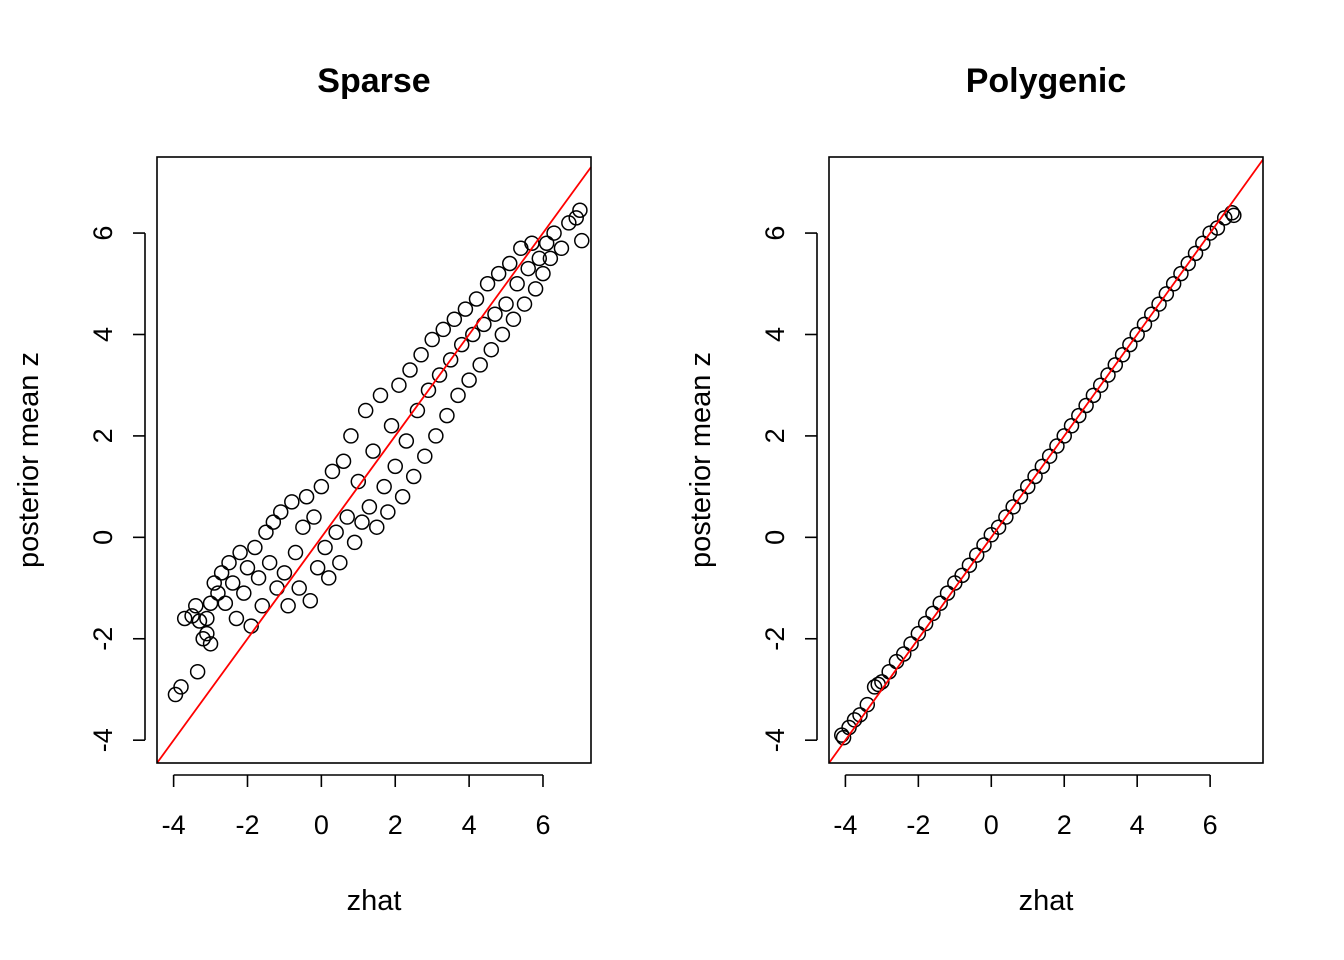  Describe the element at coordinates (1046, 901) in the screenshot. I see `polygenic-xlabel: zhat` at that location.